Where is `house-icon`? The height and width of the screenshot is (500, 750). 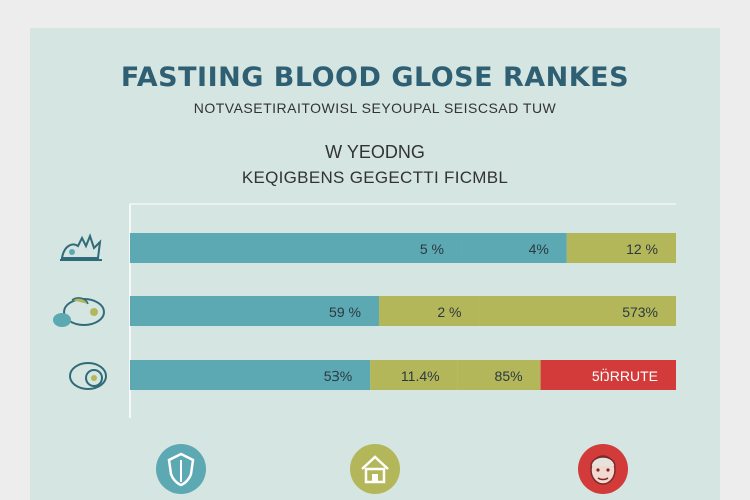 house-icon is located at coordinates (375, 469).